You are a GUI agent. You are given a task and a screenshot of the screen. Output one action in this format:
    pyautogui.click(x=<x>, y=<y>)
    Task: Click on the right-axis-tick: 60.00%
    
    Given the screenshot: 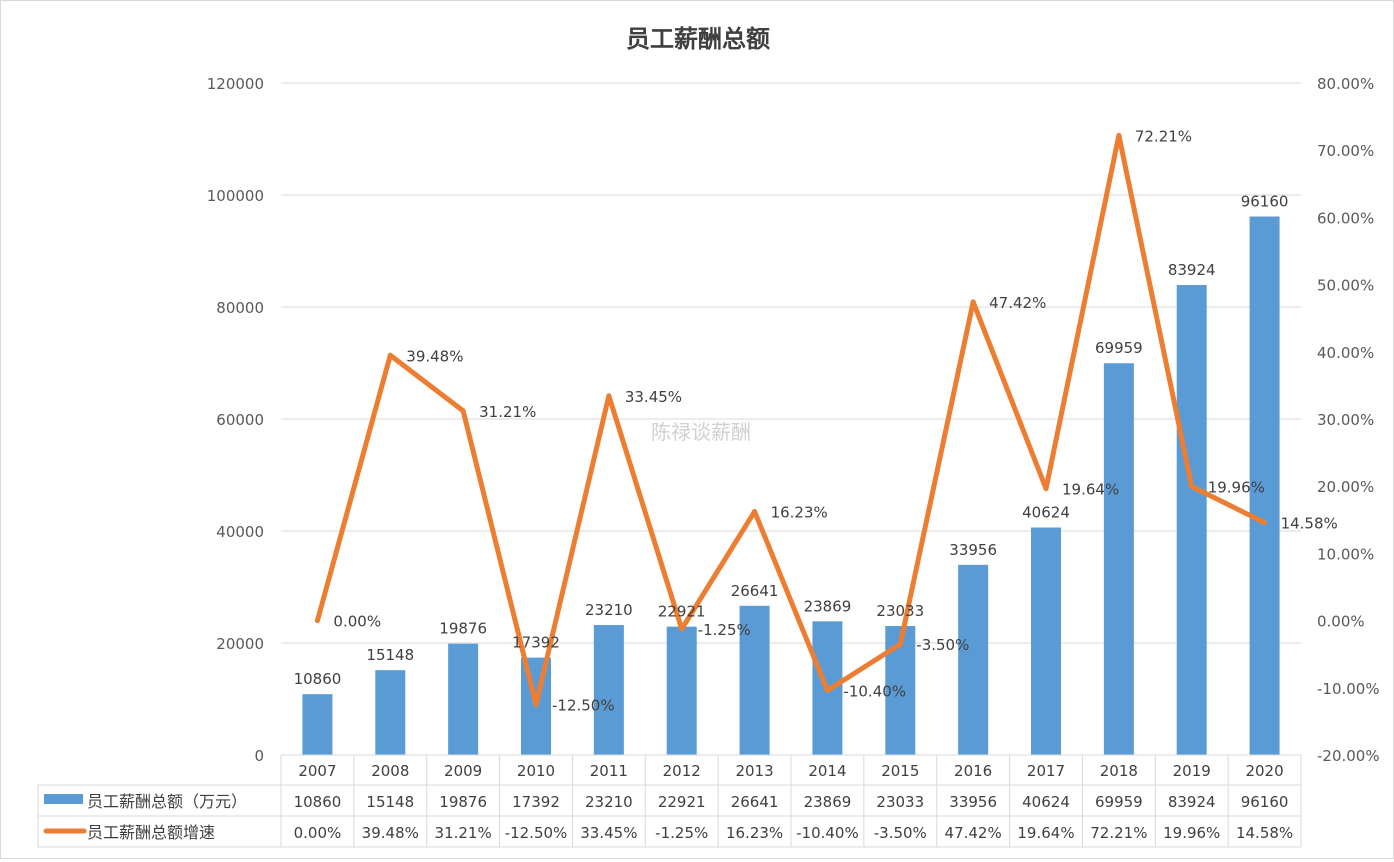 What is the action you would take?
    pyautogui.click(x=1345, y=218)
    